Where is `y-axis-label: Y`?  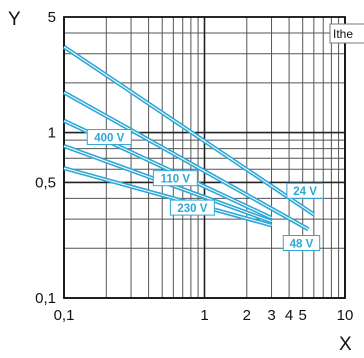
y-axis-label: Y is located at coordinates (14, 19).